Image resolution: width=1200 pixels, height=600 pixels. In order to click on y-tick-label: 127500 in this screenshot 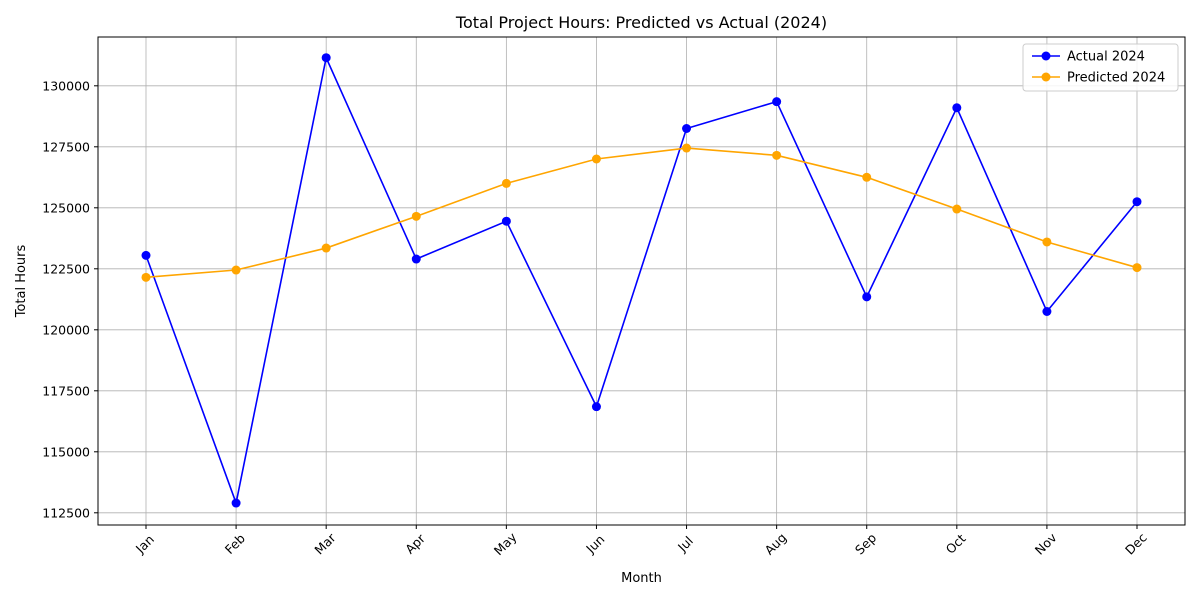, I will do `click(66, 146)`.